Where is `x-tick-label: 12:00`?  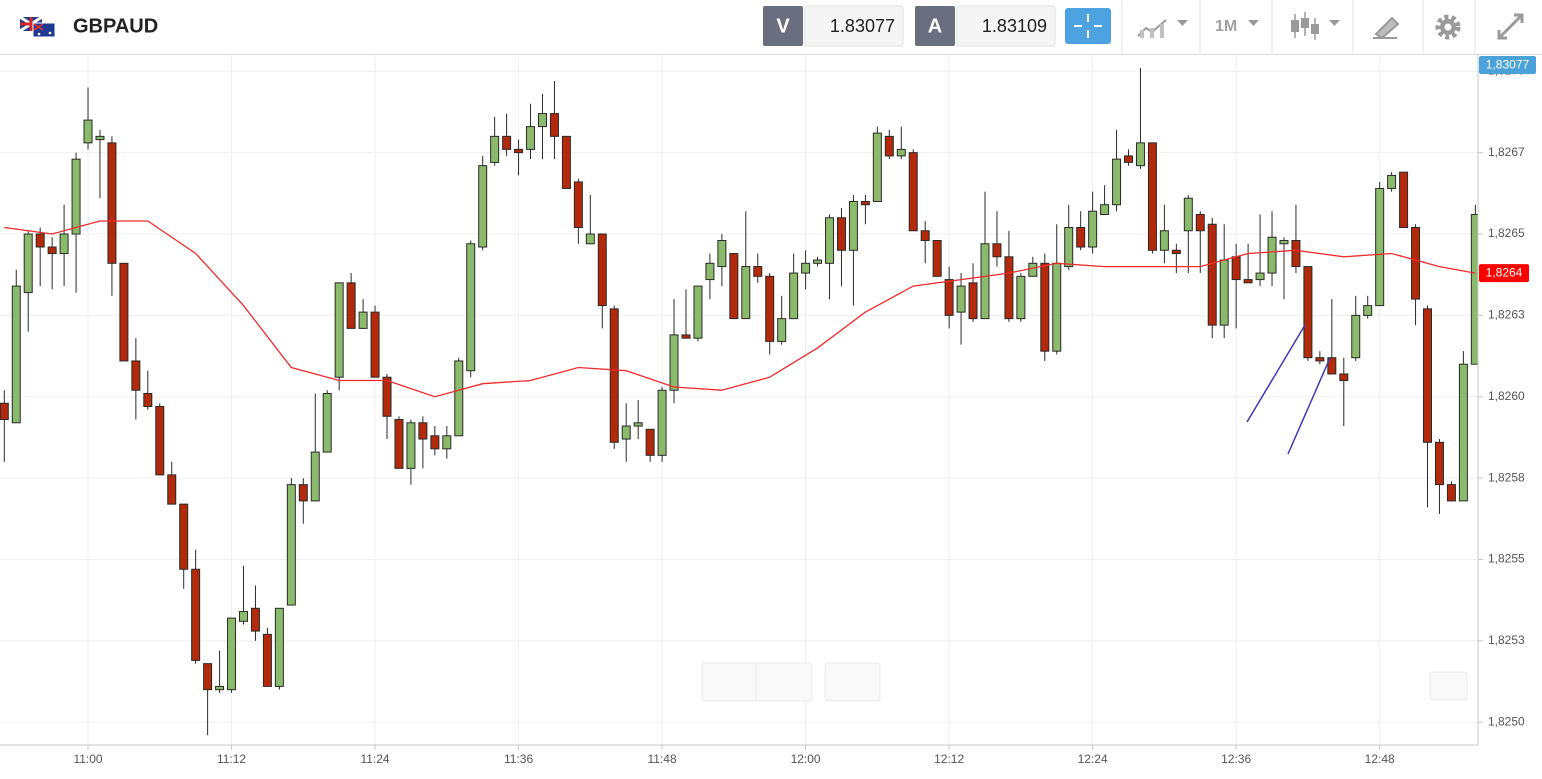
x-tick-label: 12:00 is located at coordinates (806, 759).